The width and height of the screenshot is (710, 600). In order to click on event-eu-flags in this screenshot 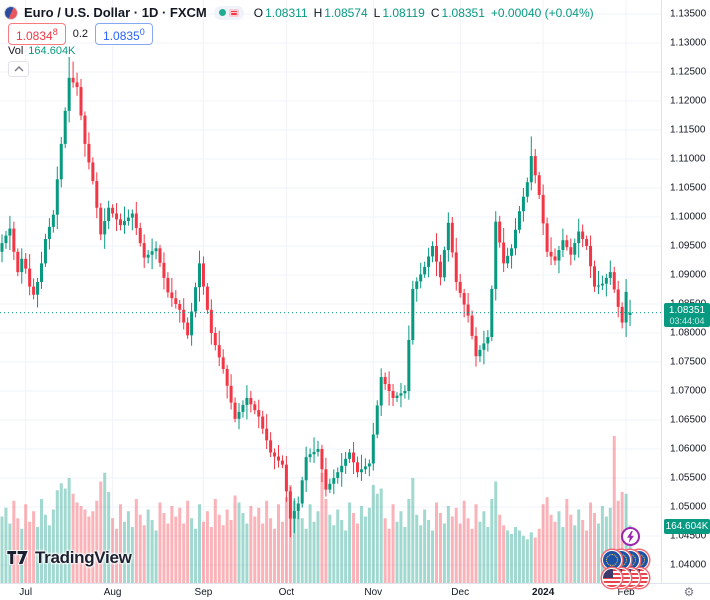, I will do `click(625, 560)`.